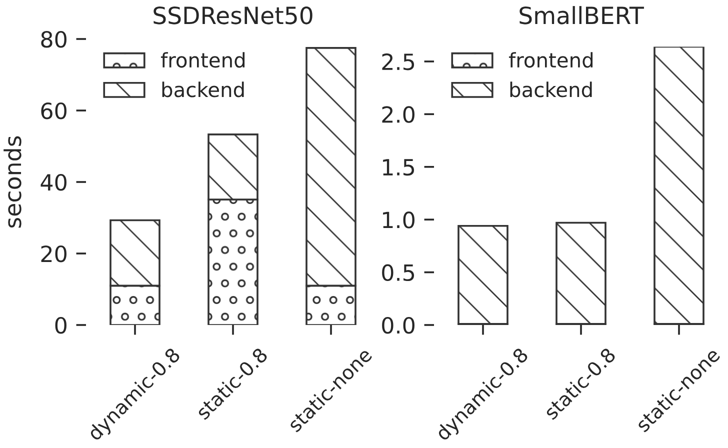 Image resolution: width=728 pixels, height=448 pixels. What do you see at coordinates (233, 15) in the screenshot?
I see `chart-title: SSDResNet50` at bounding box center [233, 15].